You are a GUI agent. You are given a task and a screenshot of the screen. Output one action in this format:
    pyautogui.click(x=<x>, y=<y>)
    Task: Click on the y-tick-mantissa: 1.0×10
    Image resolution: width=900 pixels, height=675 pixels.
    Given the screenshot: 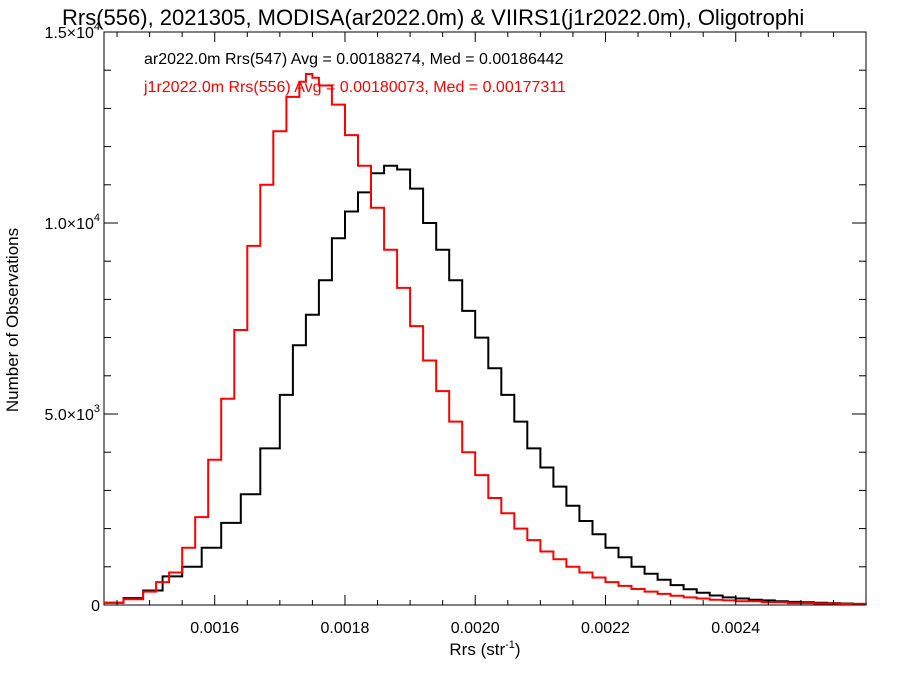 What is the action you would take?
    pyautogui.click(x=68, y=224)
    